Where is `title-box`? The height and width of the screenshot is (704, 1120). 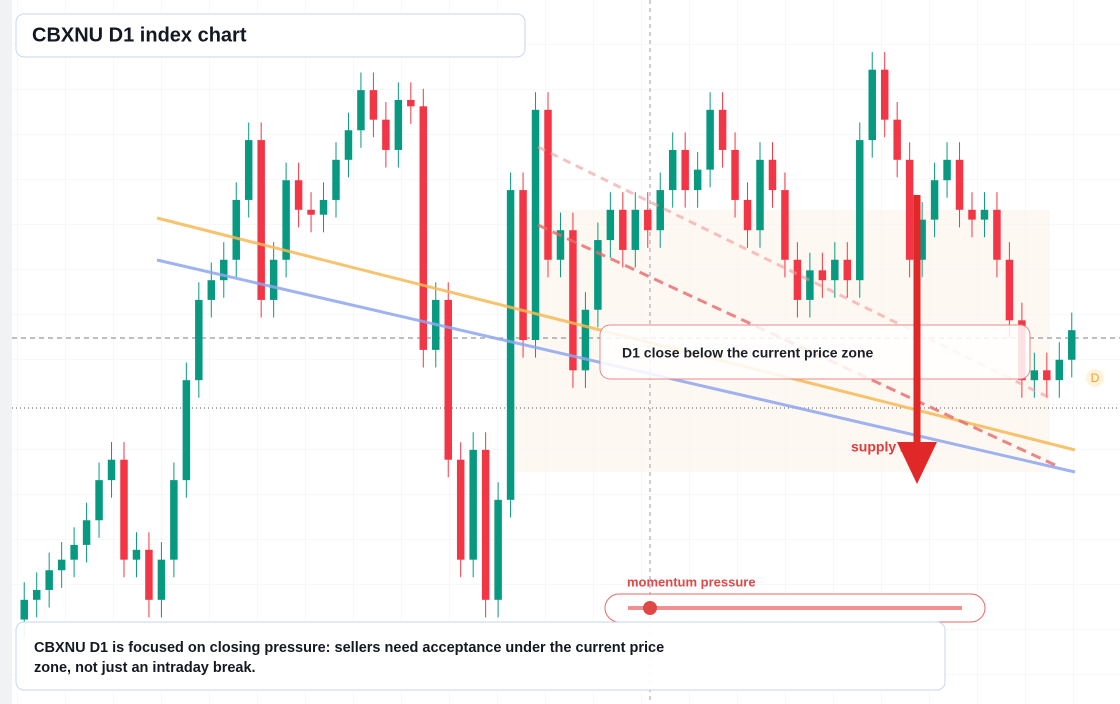
title-box is located at coordinates (270, 35).